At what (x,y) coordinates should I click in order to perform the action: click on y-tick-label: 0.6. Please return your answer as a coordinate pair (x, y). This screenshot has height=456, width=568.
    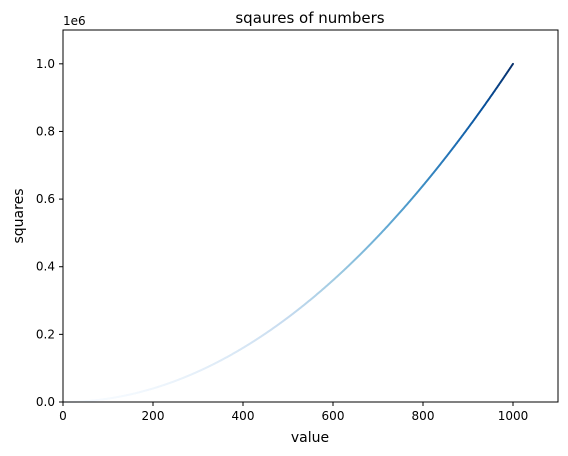
    Looking at the image, I should click on (45, 199).